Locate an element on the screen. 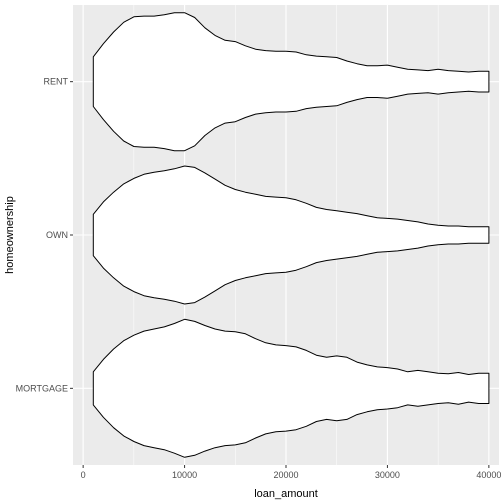 This screenshot has height=504, width=504. x-axis-title: loan_amount is located at coordinates (286, 494).